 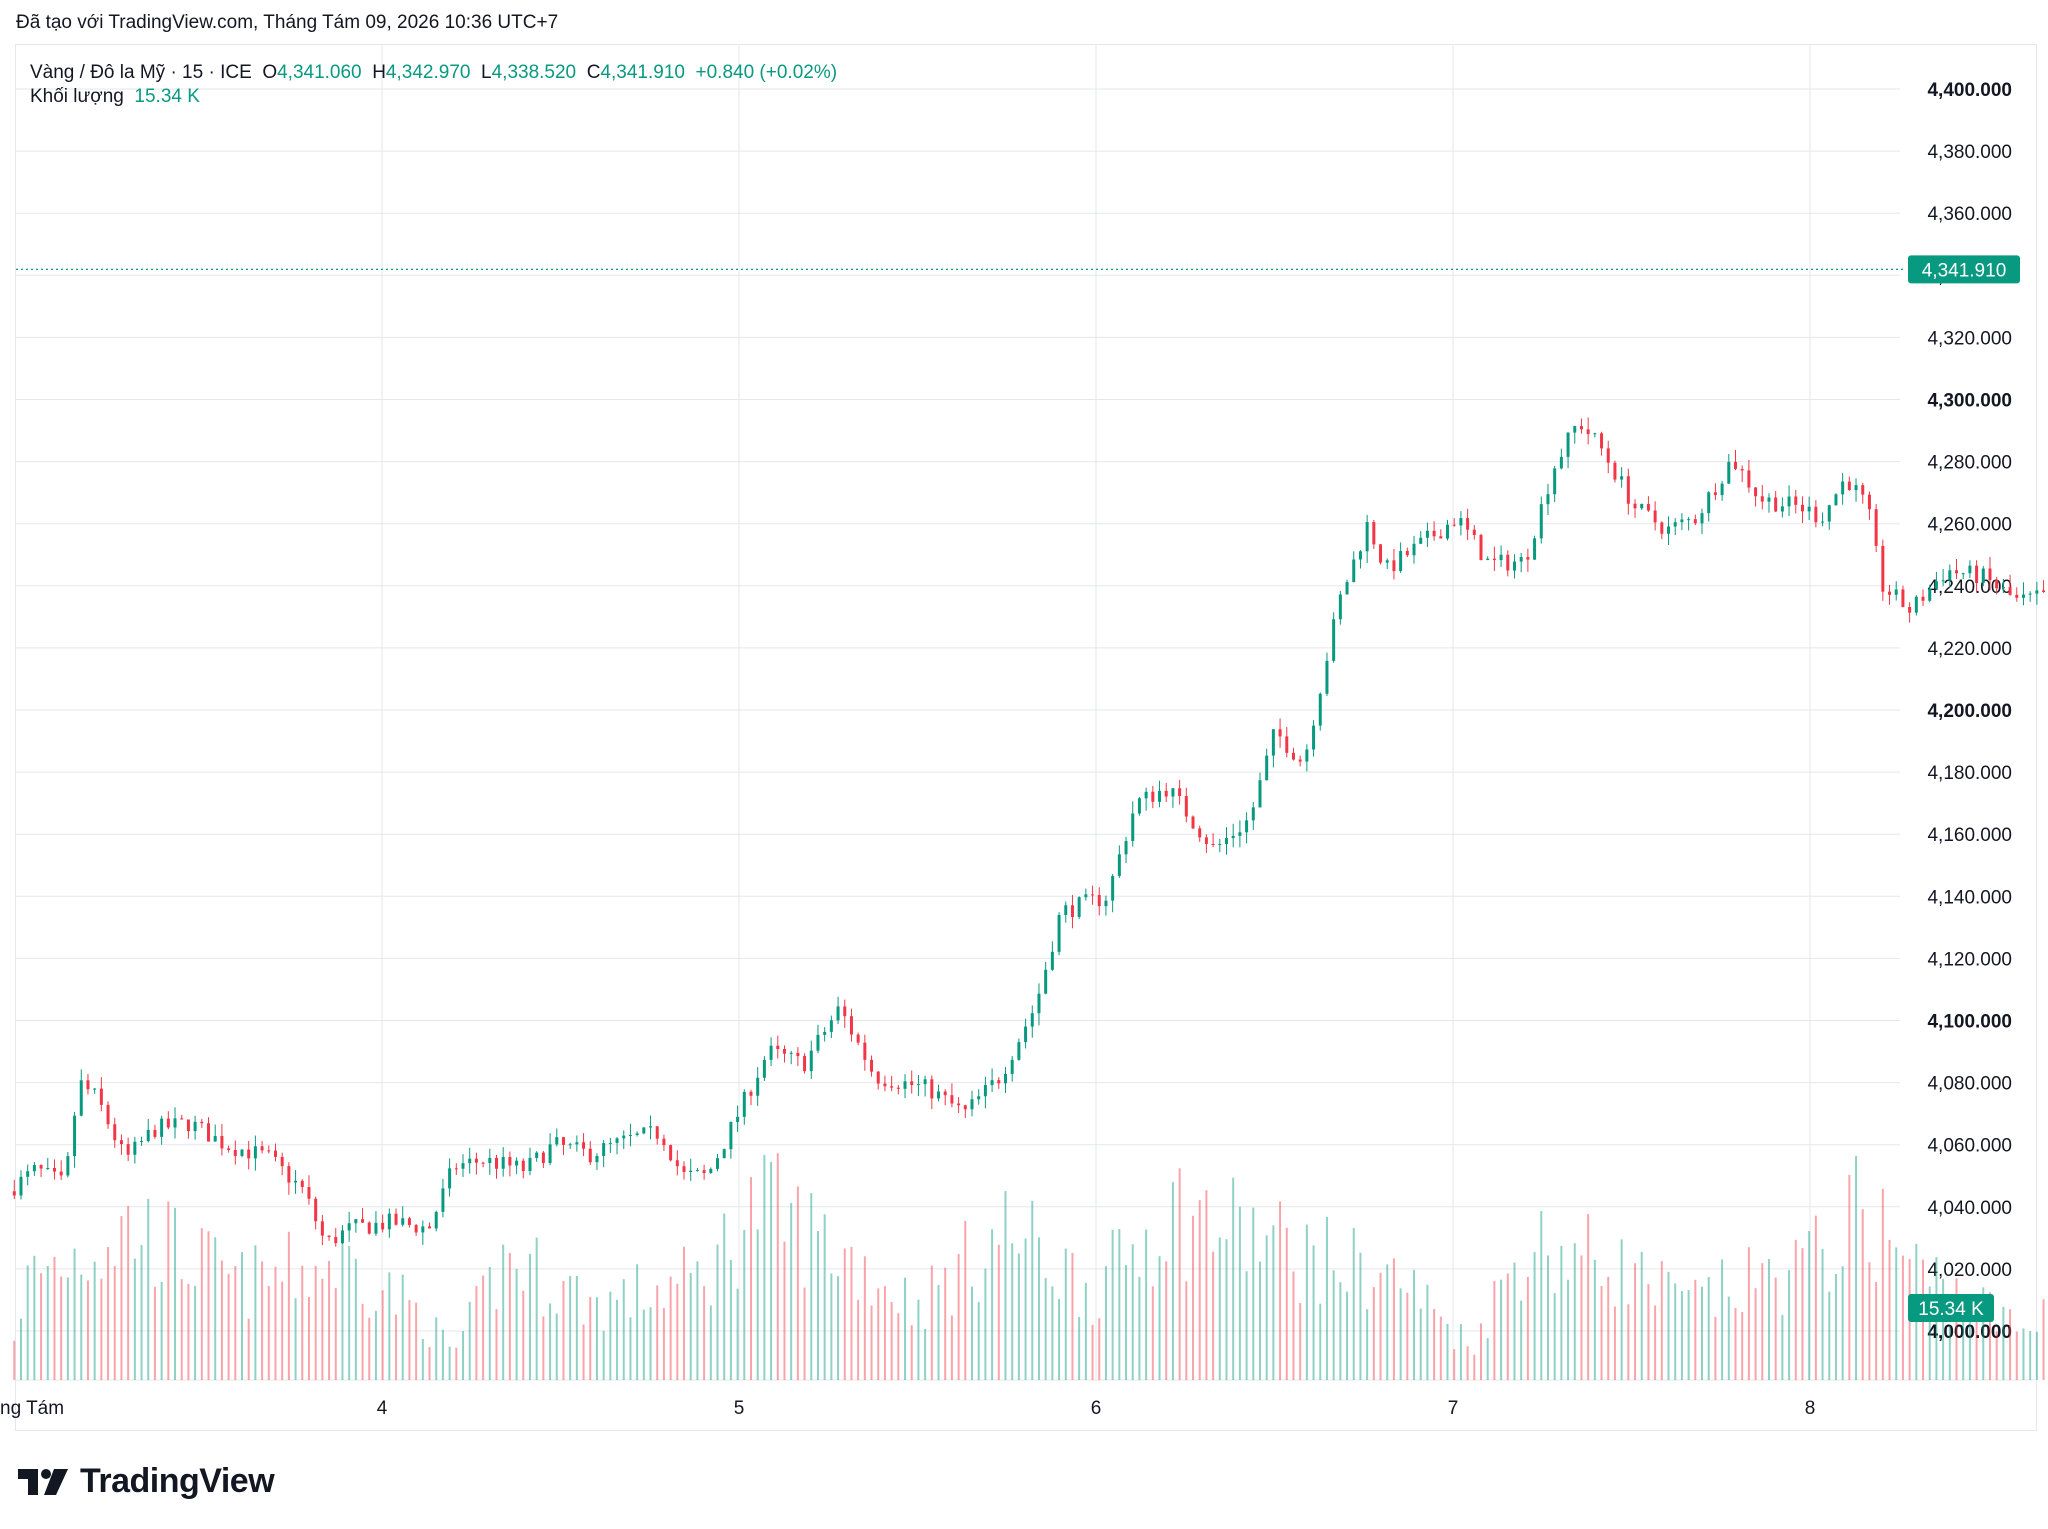 What do you see at coordinates (382, 1408) in the screenshot?
I see `x-tick-label: 4` at bounding box center [382, 1408].